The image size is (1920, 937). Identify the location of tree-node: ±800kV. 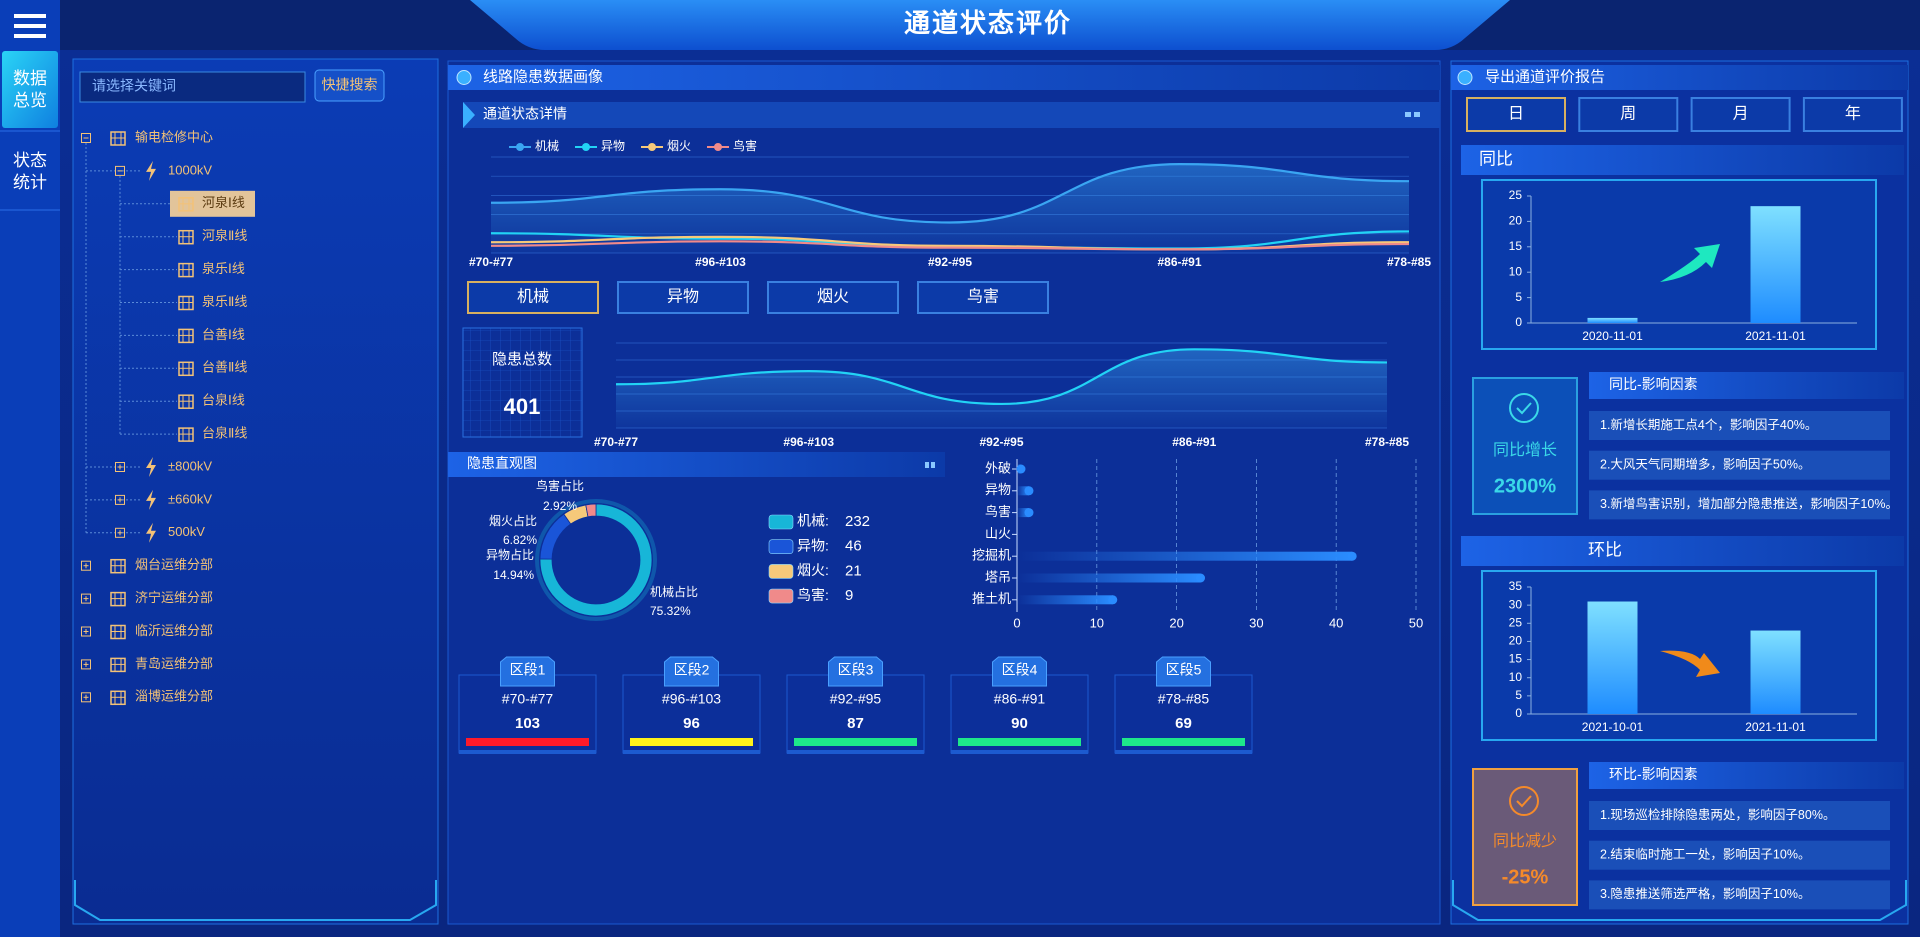
(190, 465).